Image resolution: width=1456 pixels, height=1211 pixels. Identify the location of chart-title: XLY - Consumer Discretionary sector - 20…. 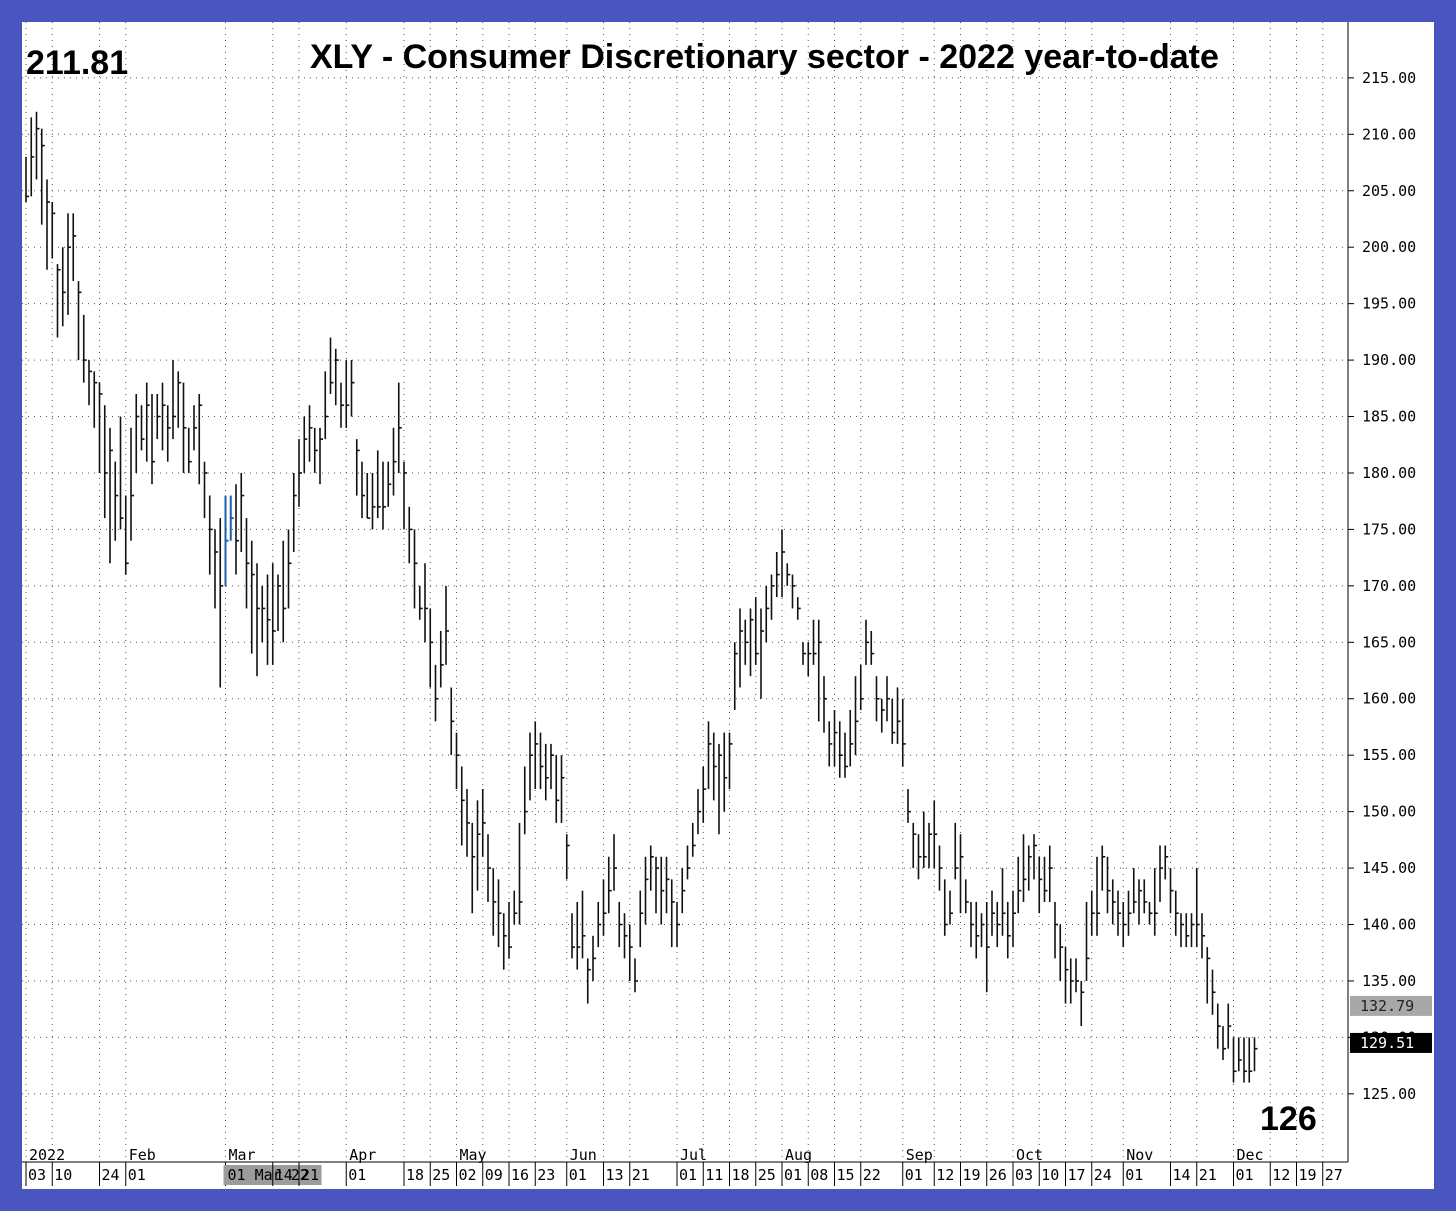
(764, 57).